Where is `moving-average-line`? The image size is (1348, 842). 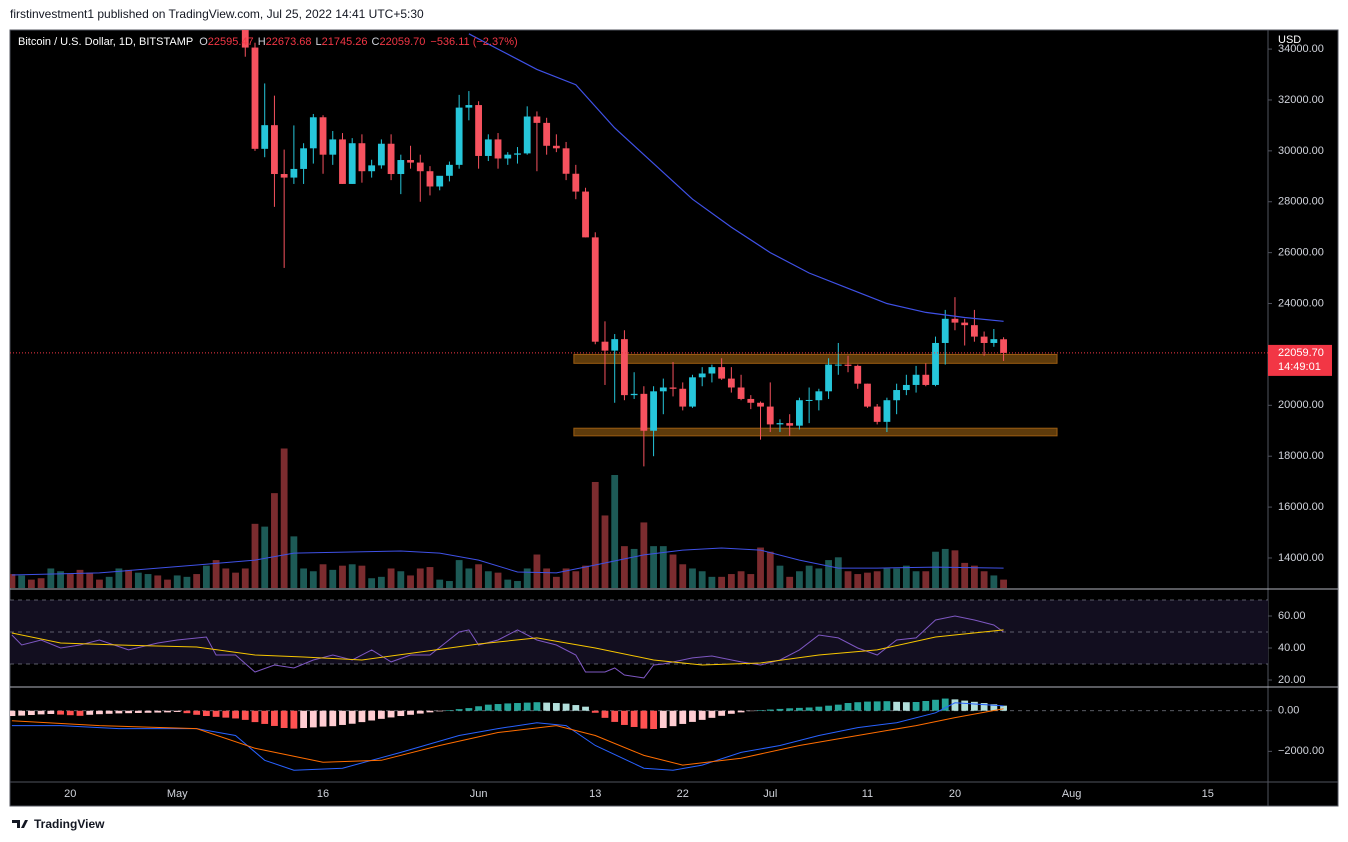
moving-average-line is located at coordinates (736, 177).